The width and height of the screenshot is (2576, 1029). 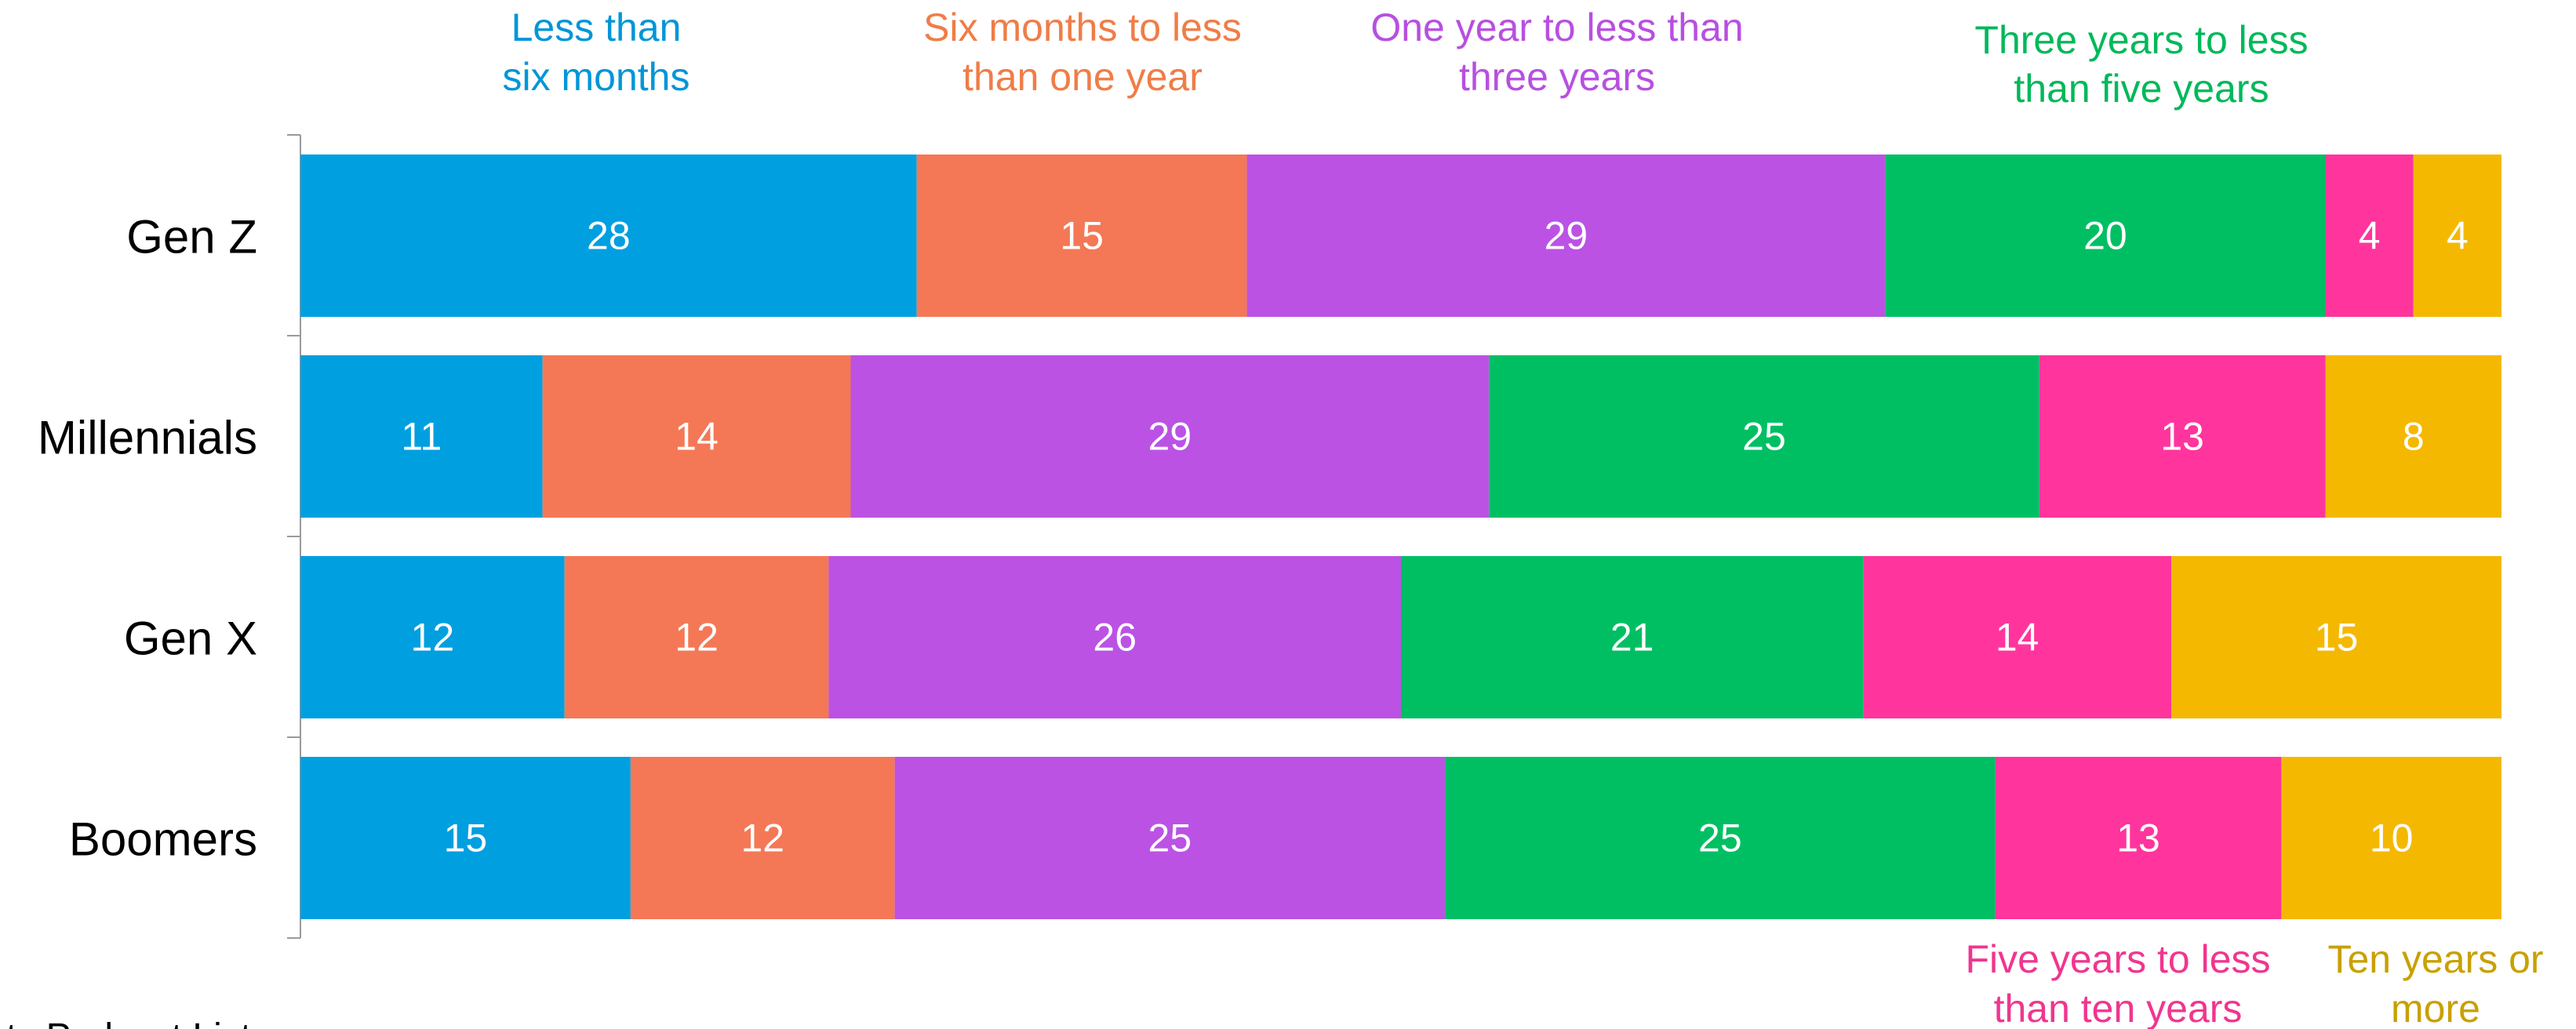 I want to click on data-label-boomers-less-than-six-months: 15, so click(x=466, y=838).